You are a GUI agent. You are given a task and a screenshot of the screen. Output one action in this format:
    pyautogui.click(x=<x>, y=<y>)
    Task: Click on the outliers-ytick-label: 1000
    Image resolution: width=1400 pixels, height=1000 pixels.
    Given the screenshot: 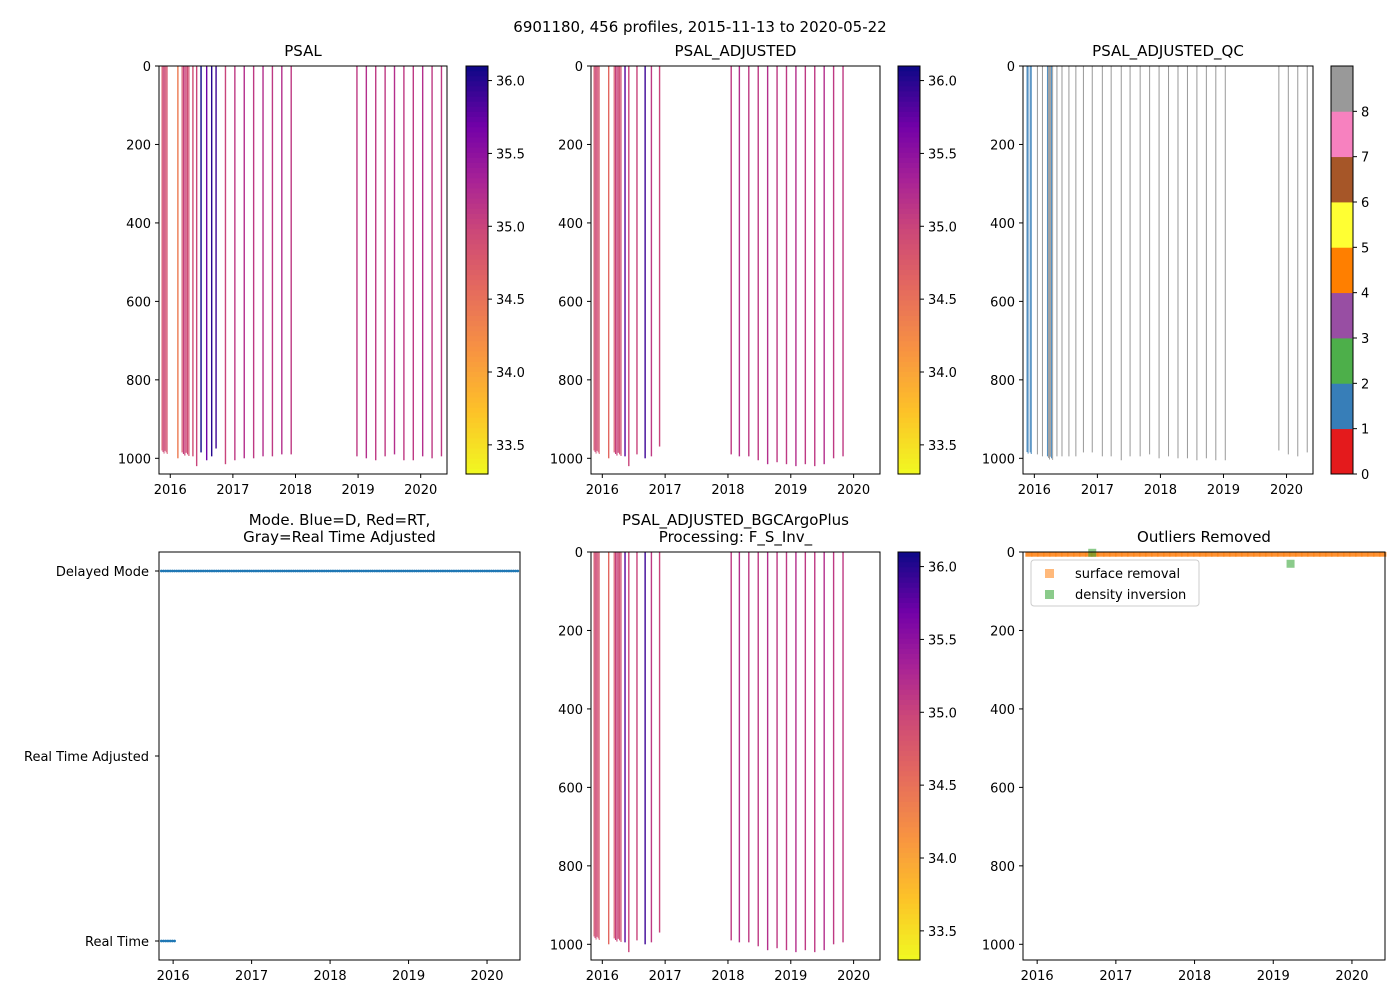 What is the action you would take?
    pyautogui.click(x=998, y=945)
    